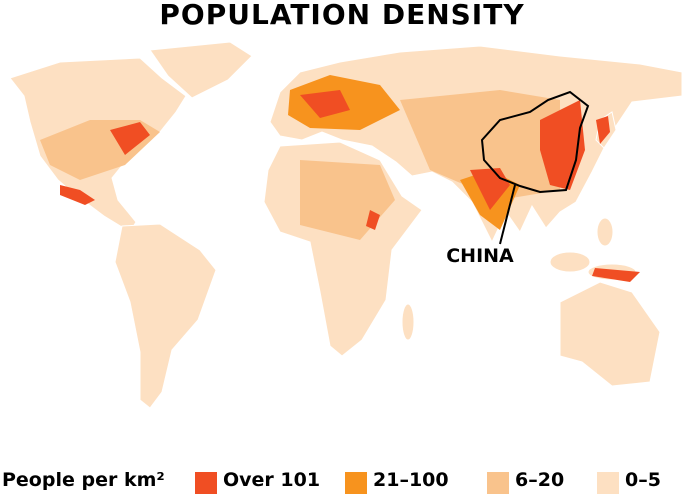  Describe the element at coordinates (643, 480) in the screenshot. I see `legend-label: 0–5` at that location.